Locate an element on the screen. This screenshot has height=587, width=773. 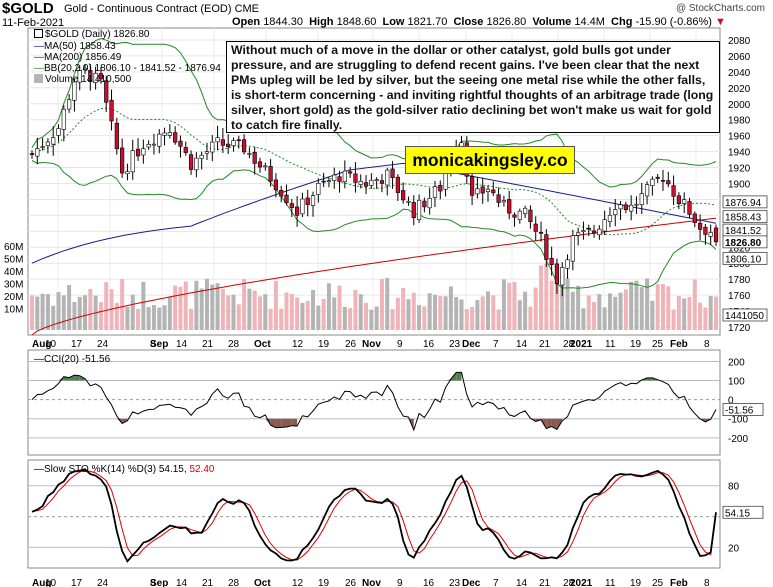
legend-sto-swatch: — is located at coordinates (39, 469).